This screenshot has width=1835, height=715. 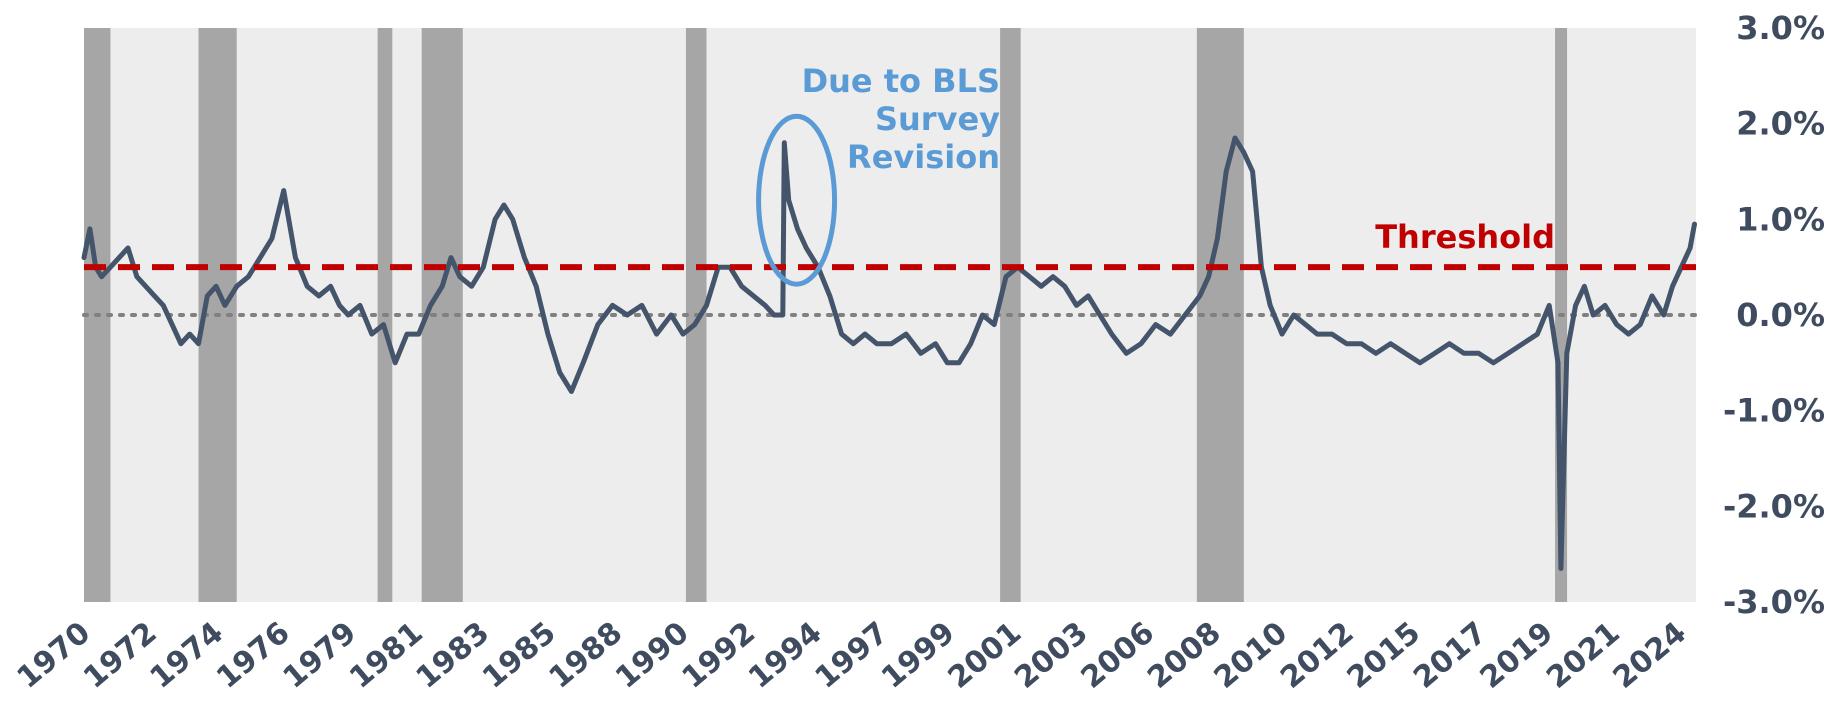 I want to click on x-tick-label: 1979, so click(x=320, y=655).